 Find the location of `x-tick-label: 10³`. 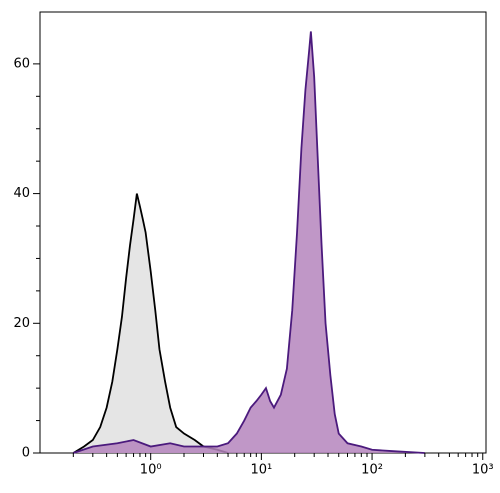

x-tick-label: 10³ is located at coordinates (483, 470).